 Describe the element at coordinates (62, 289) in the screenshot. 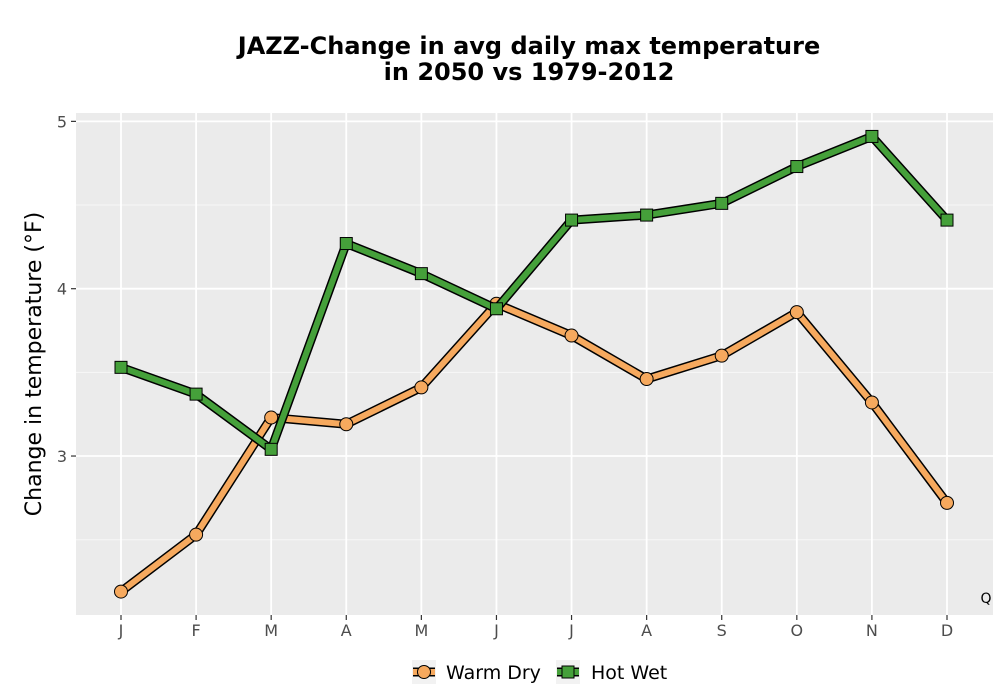

I see `y-tick-label: 4` at that location.